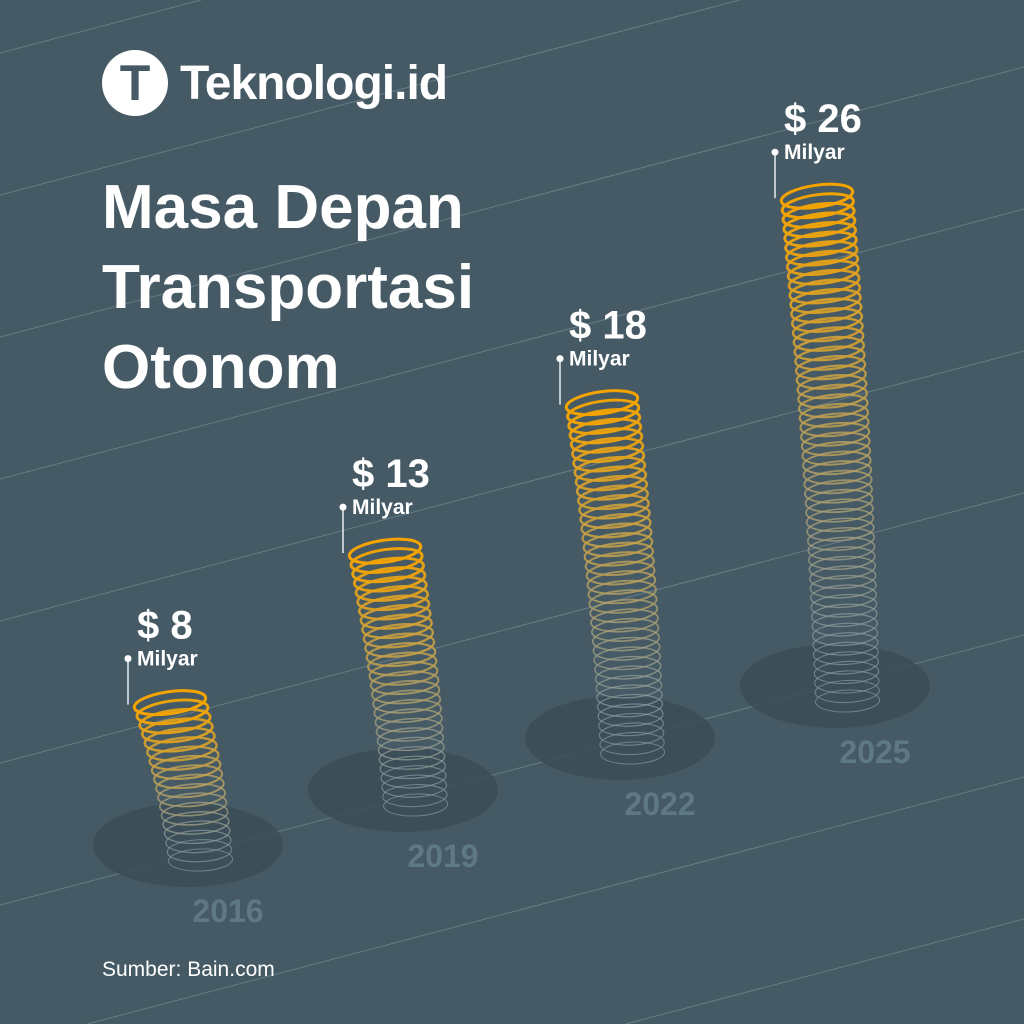 This screenshot has height=1024, width=1024. What do you see at coordinates (283, 207) in the screenshot?
I see `title-line: Masa Depan` at bounding box center [283, 207].